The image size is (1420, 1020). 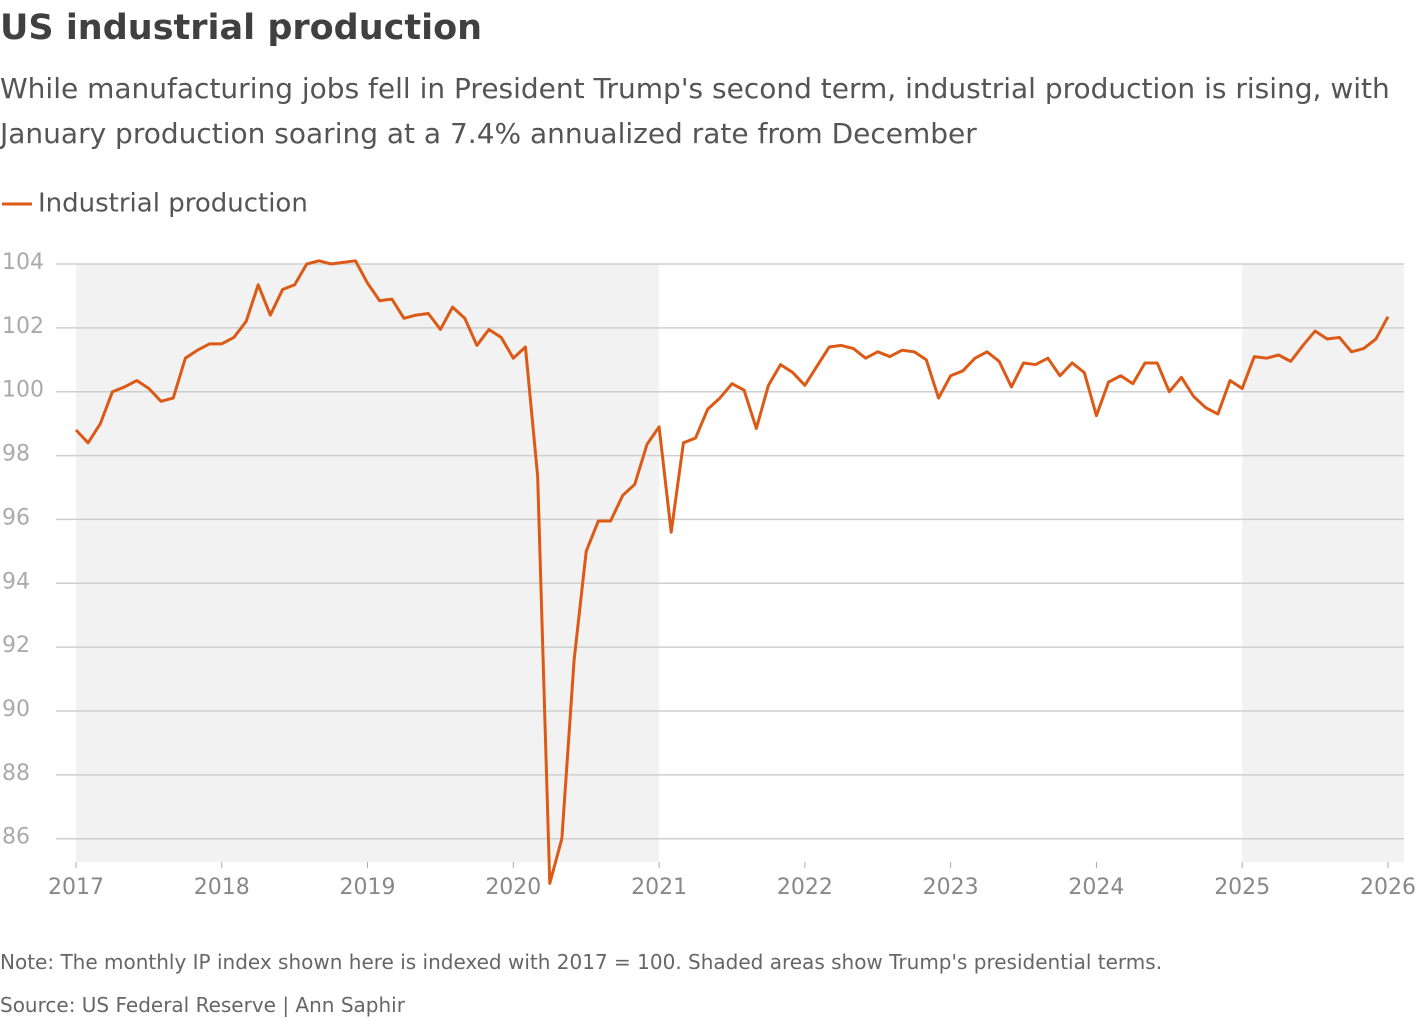 What do you see at coordinates (16, 773) in the screenshot?
I see `y-tick-label: 88` at bounding box center [16, 773].